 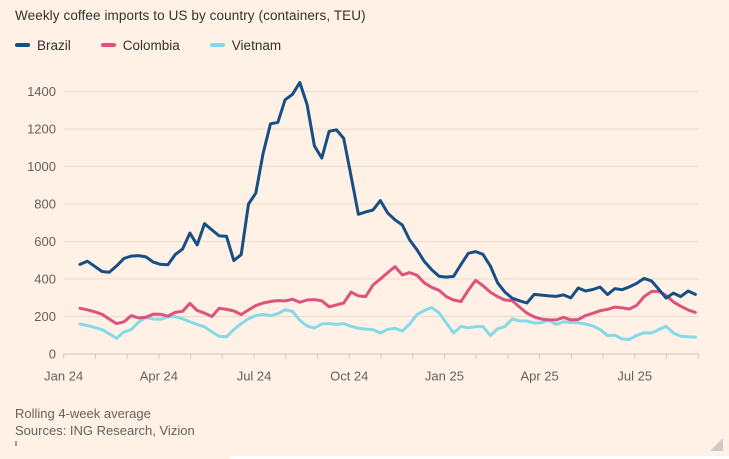 What do you see at coordinates (387, 323) in the screenshot?
I see `vietnam-line` at bounding box center [387, 323].